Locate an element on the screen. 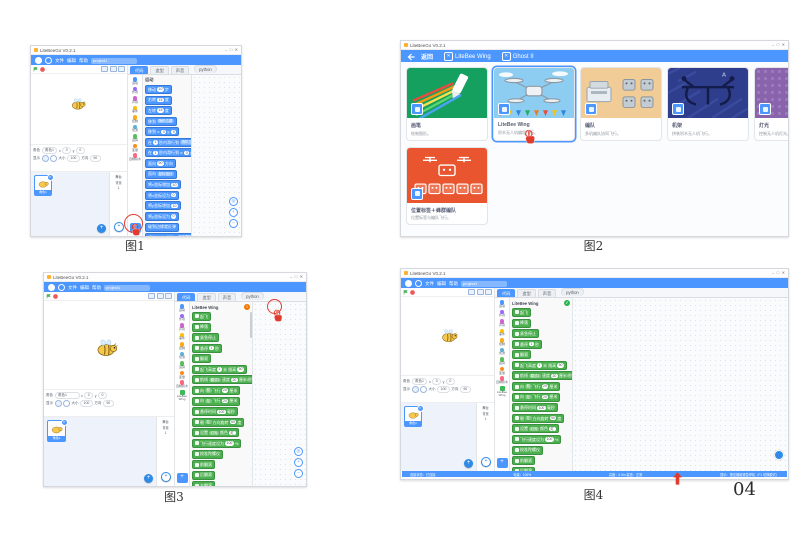 The width and height of the screenshot is (800, 533). code-block: 将x坐标设为 0 is located at coordinates (162, 195).